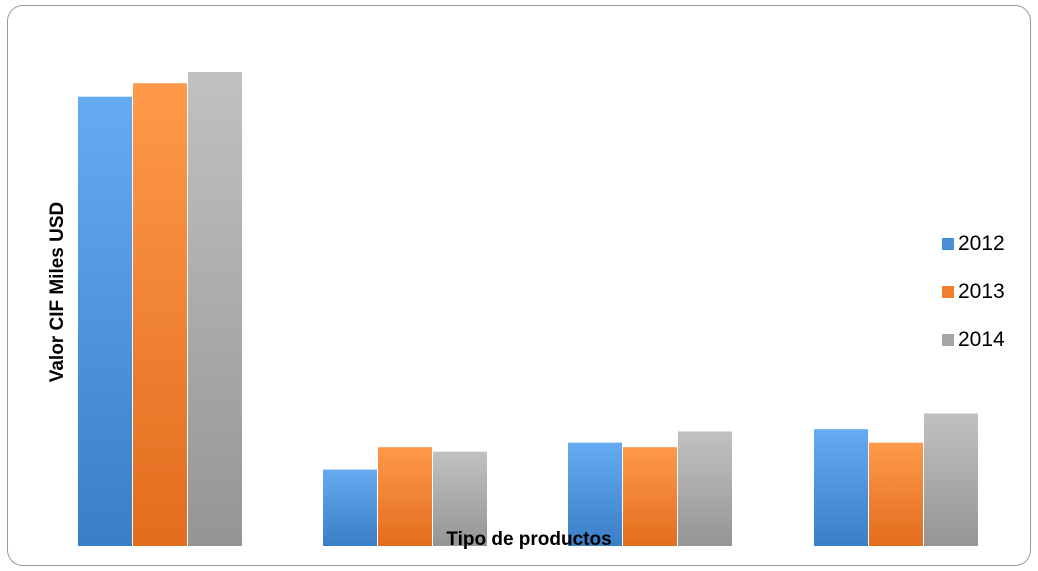 The height and width of the screenshot is (571, 1038). What do you see at coordinates (529, 539) in the screenshot?
I see `x-axis-label: Tipo de productos` at bounding box center [529, 539].